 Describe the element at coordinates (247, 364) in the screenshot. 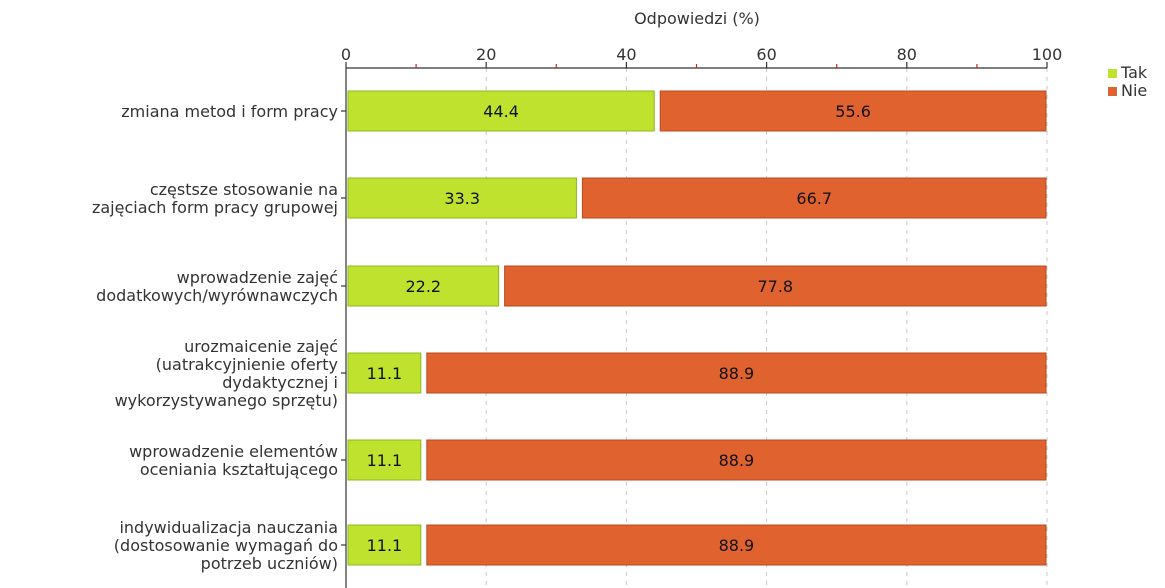

I see `category-label: (uatrakcyjnienie oferty` at that location.